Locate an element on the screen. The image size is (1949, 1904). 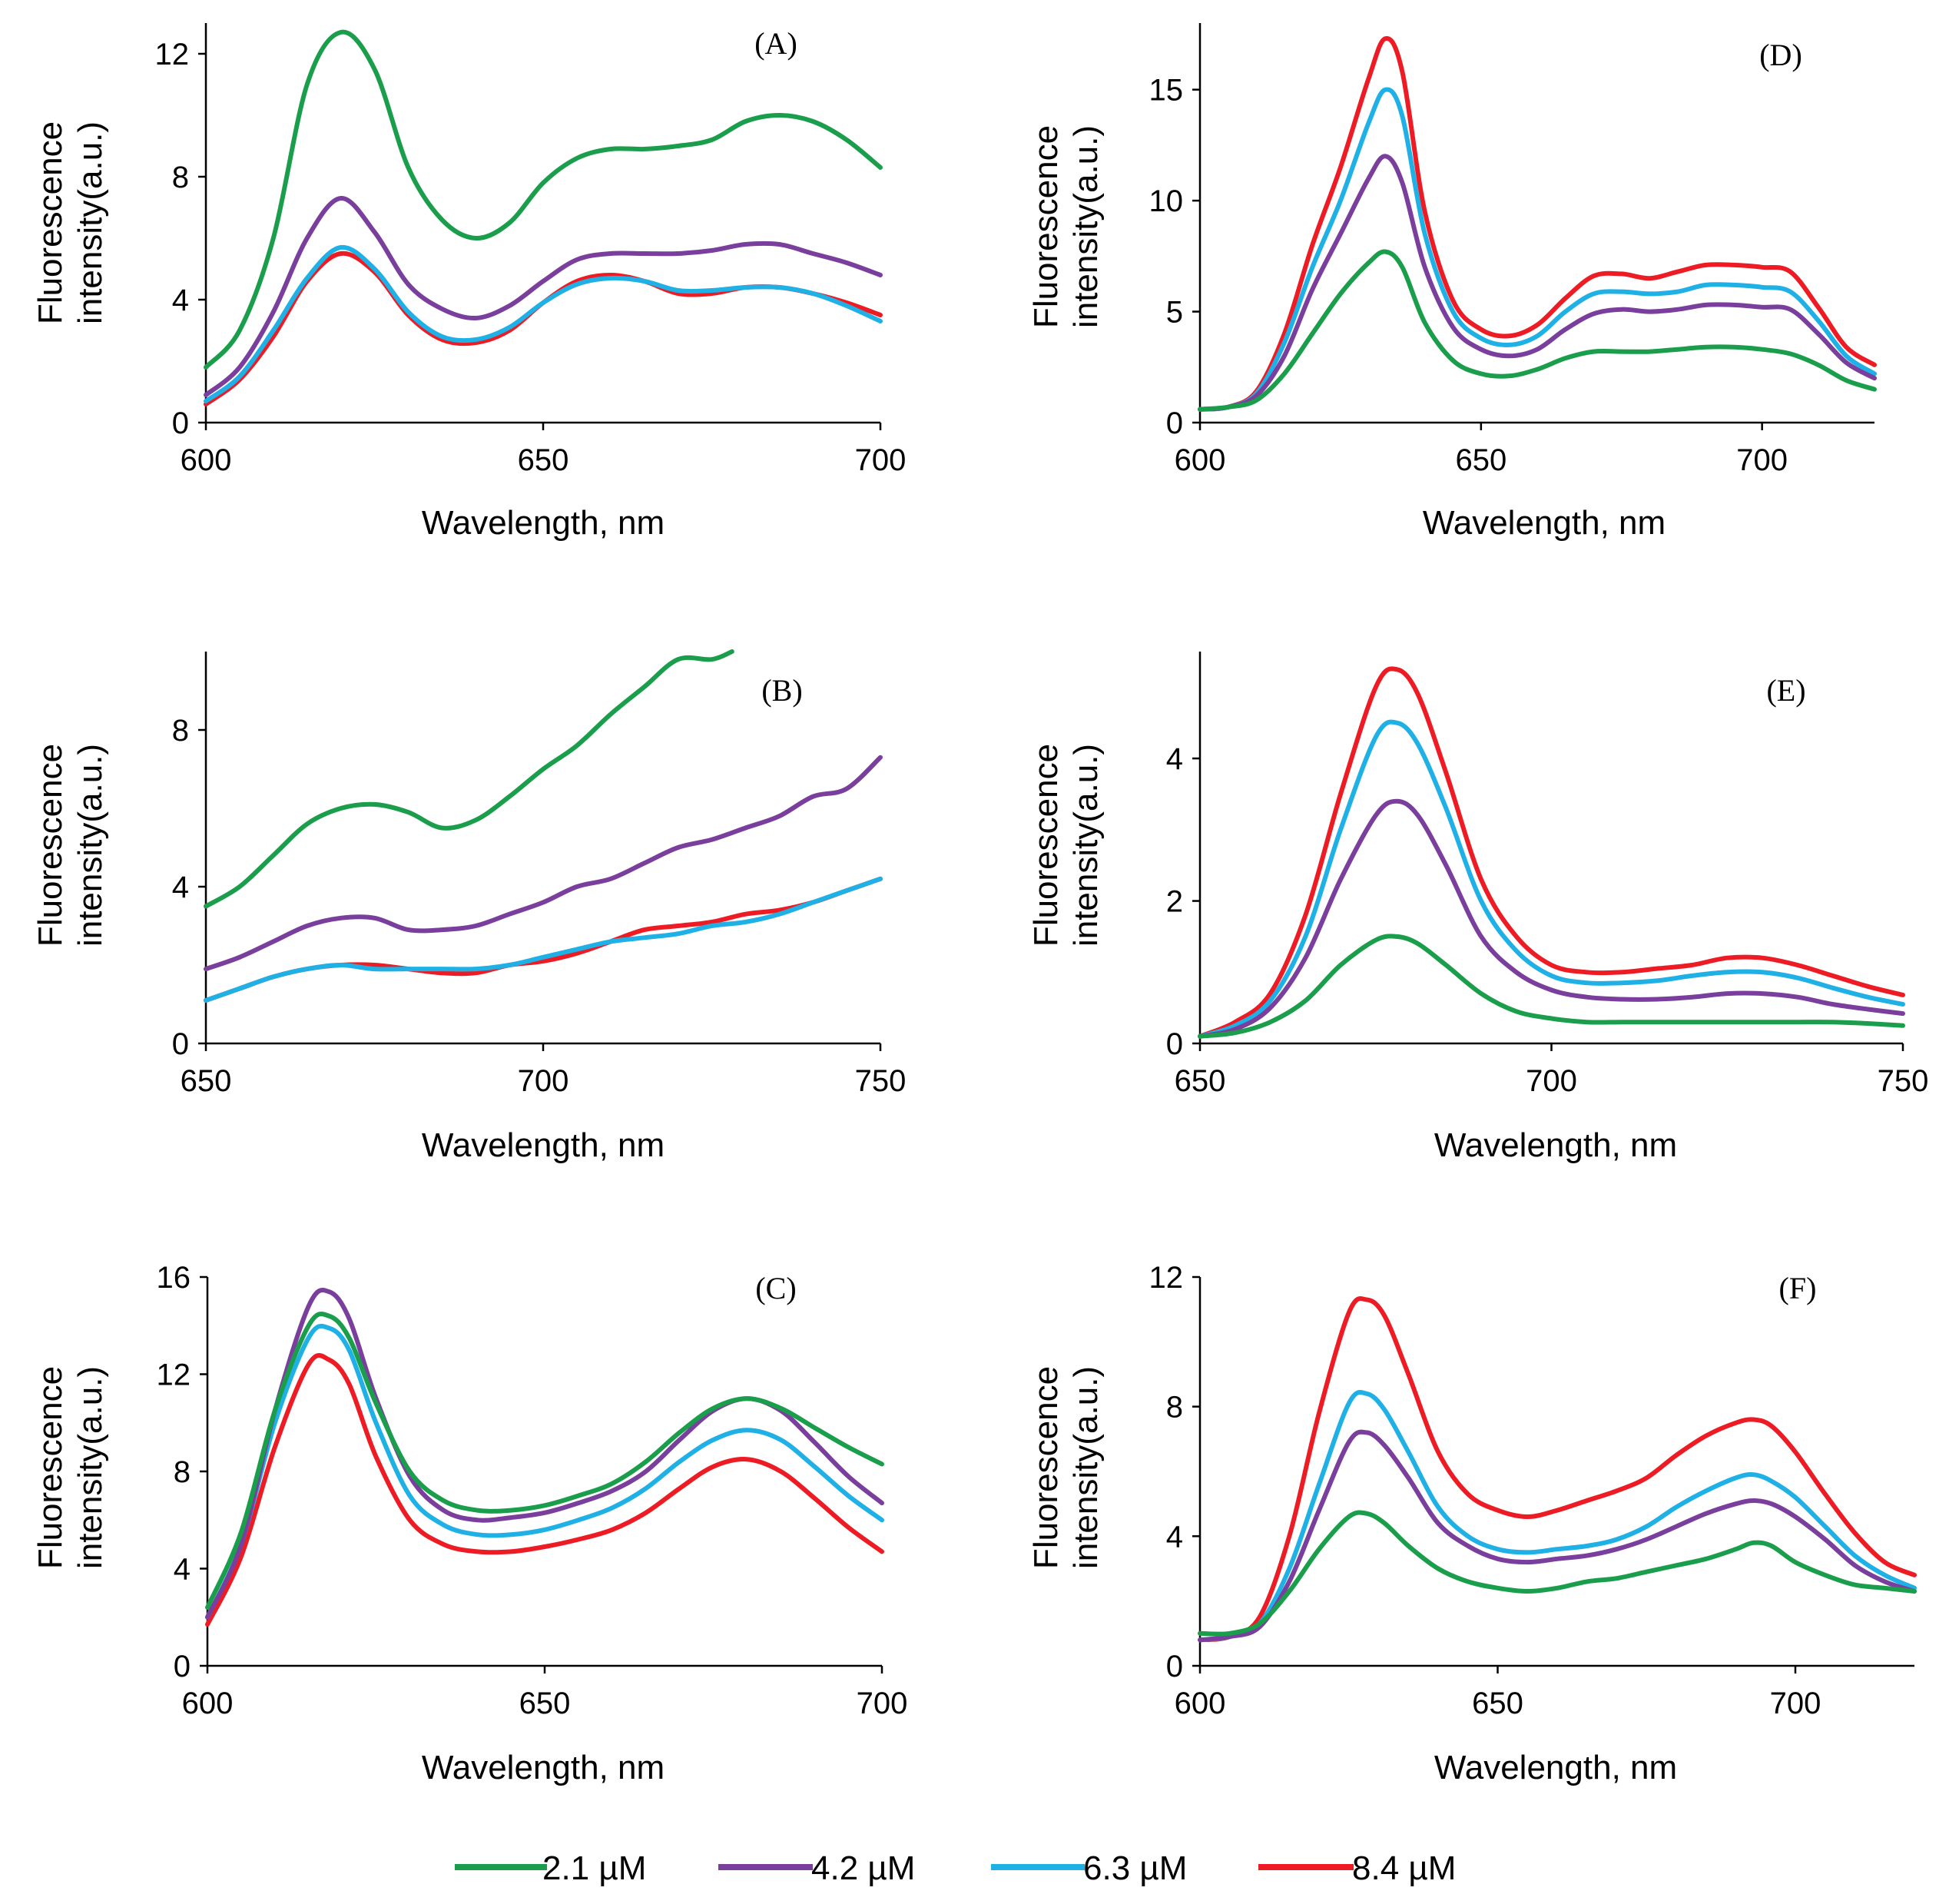
panel-a-series is located at coordinates (543, 217).